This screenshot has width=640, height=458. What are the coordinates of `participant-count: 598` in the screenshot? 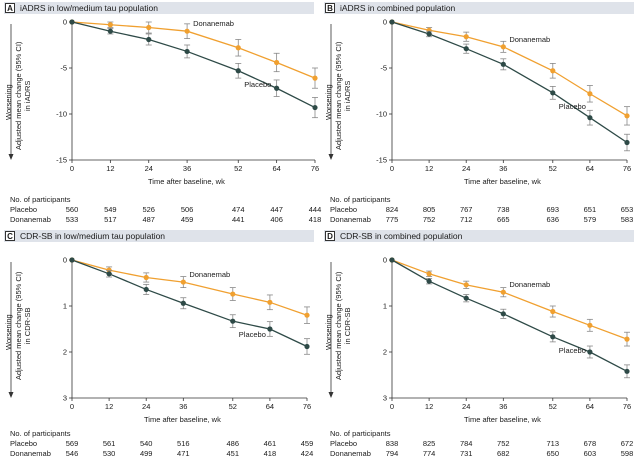 It's located at (627, 453).